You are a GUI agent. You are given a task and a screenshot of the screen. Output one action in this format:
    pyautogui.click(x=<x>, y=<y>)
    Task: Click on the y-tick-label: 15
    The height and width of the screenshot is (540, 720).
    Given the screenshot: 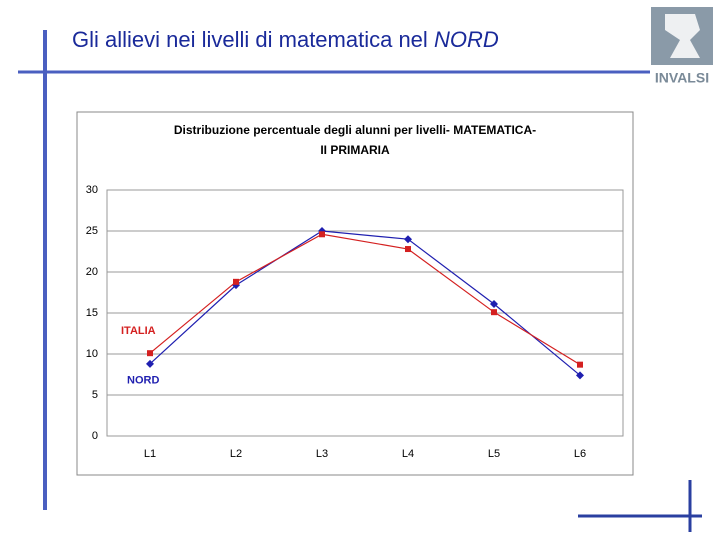 What is the action you would take?
    pyautogui.click(x=92, y=313)
    